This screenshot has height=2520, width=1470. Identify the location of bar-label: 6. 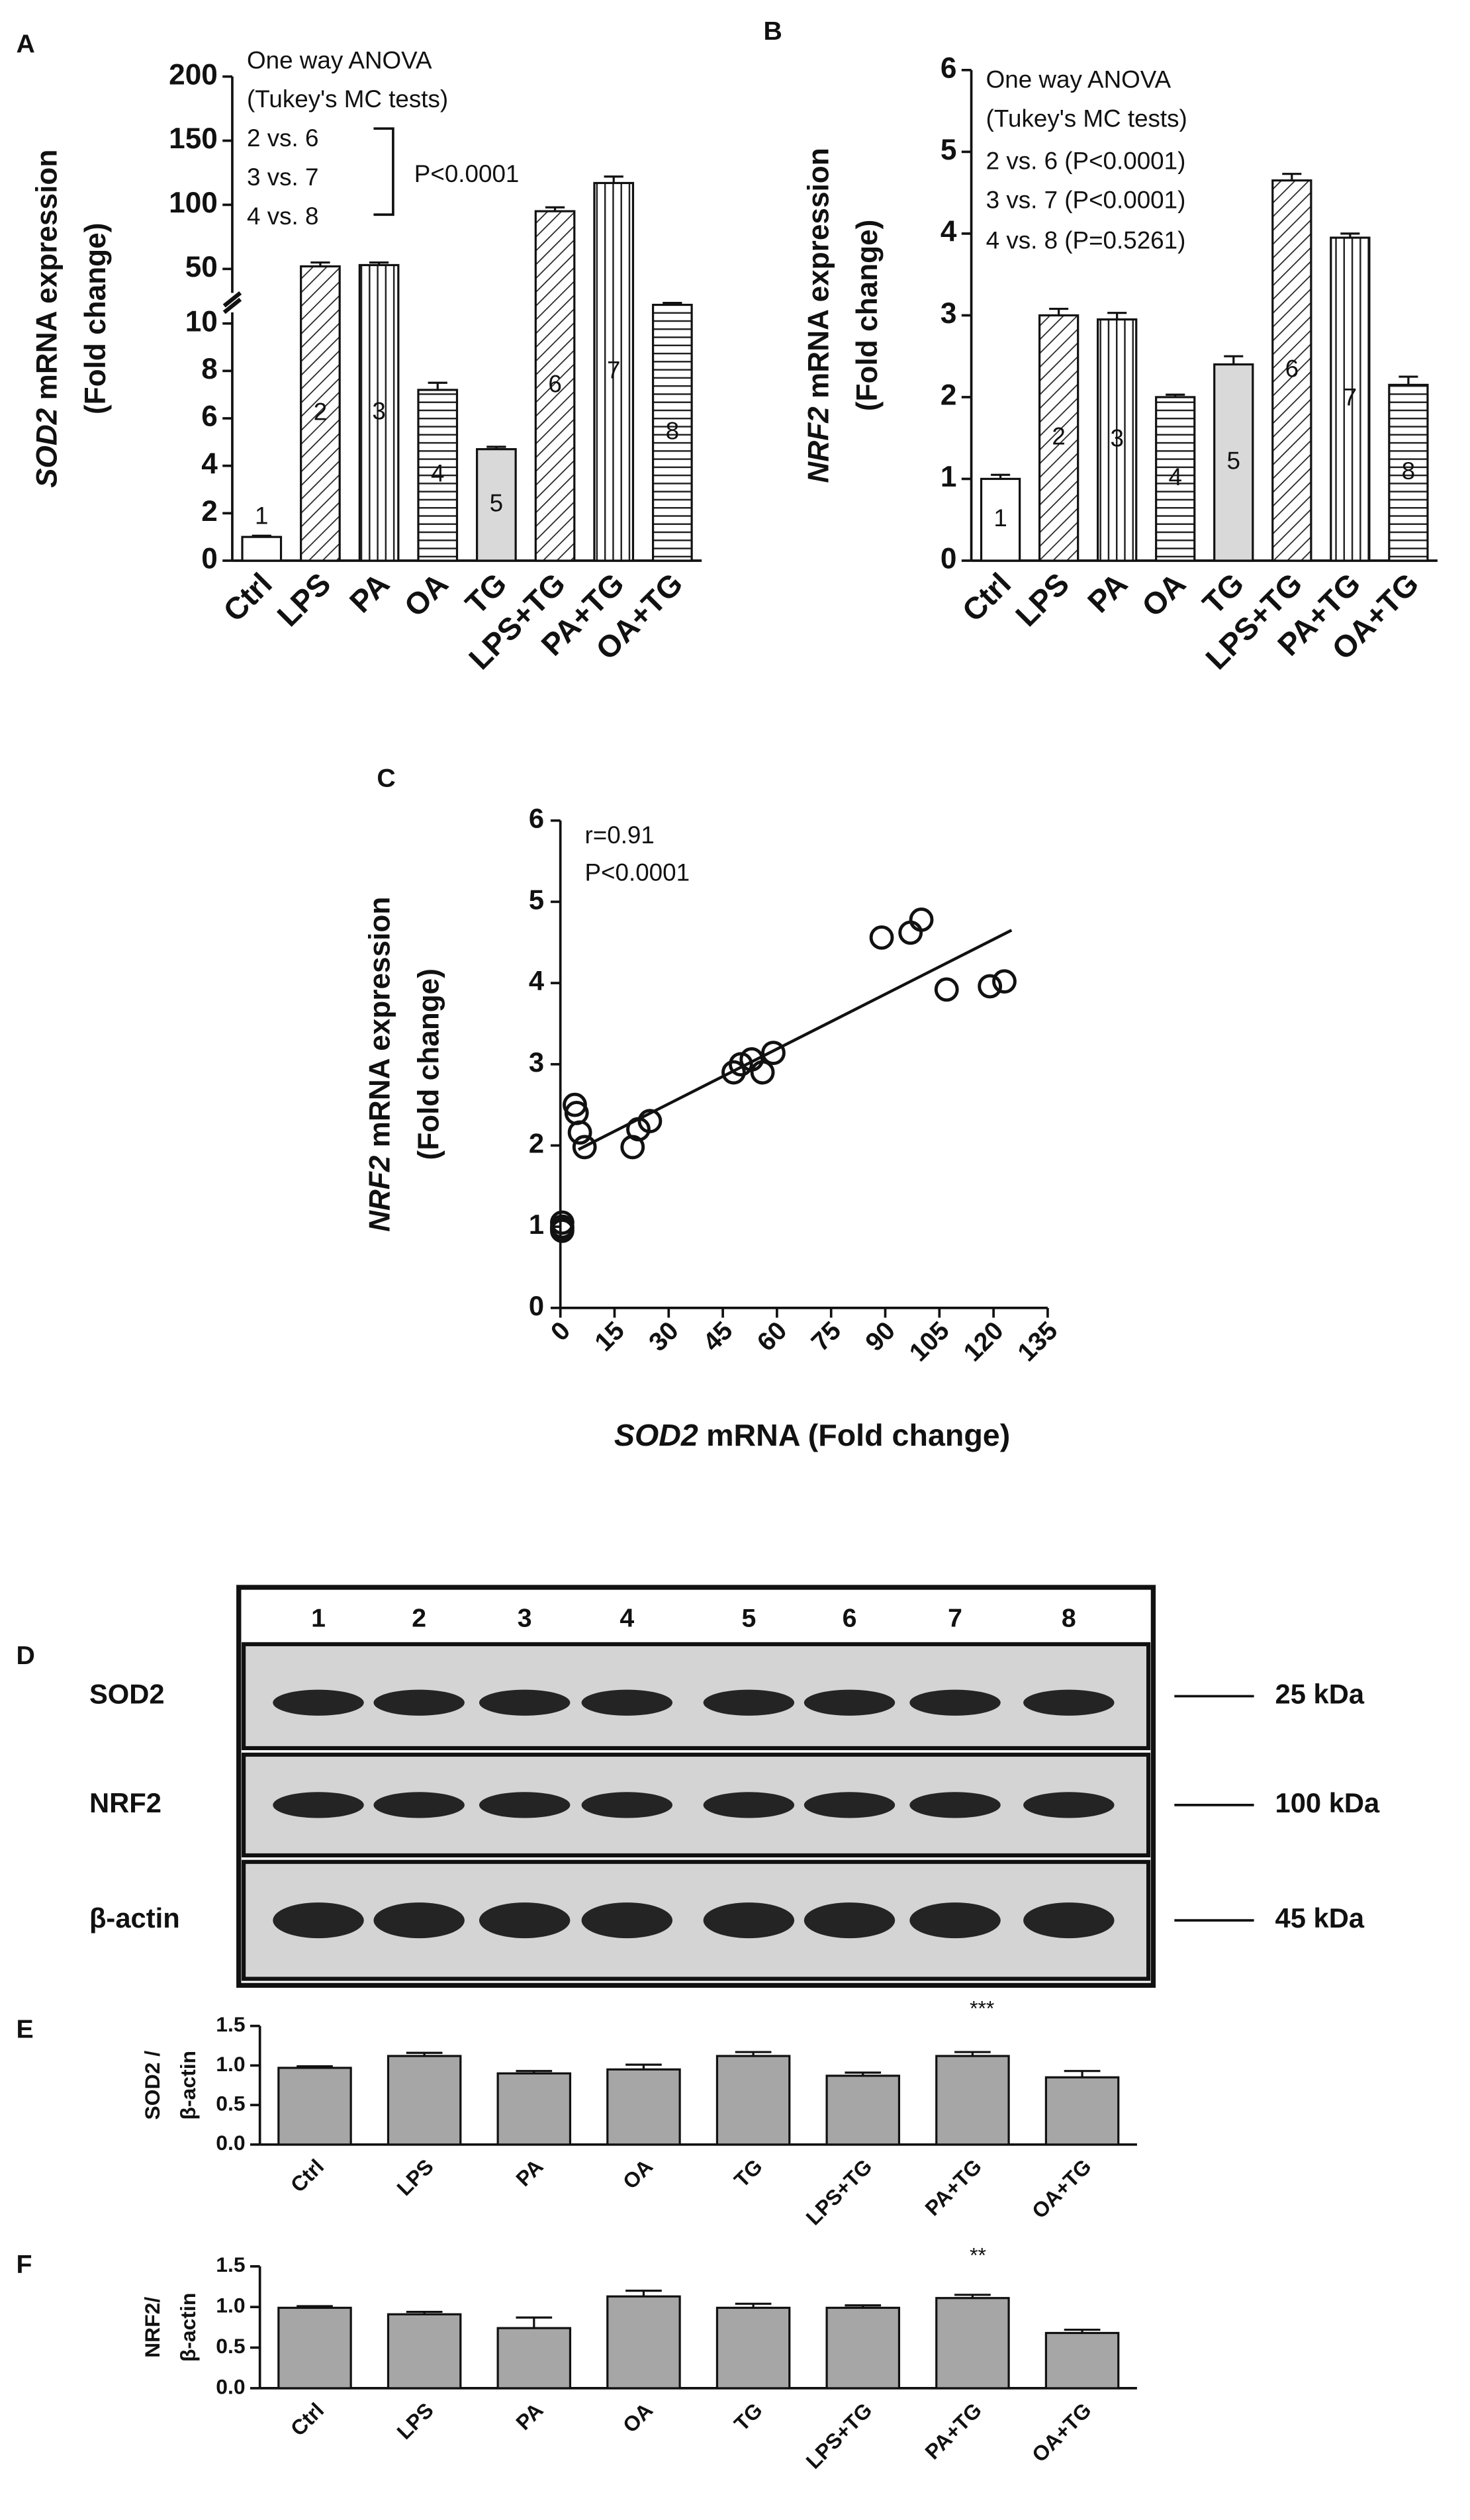
(1292, 369).